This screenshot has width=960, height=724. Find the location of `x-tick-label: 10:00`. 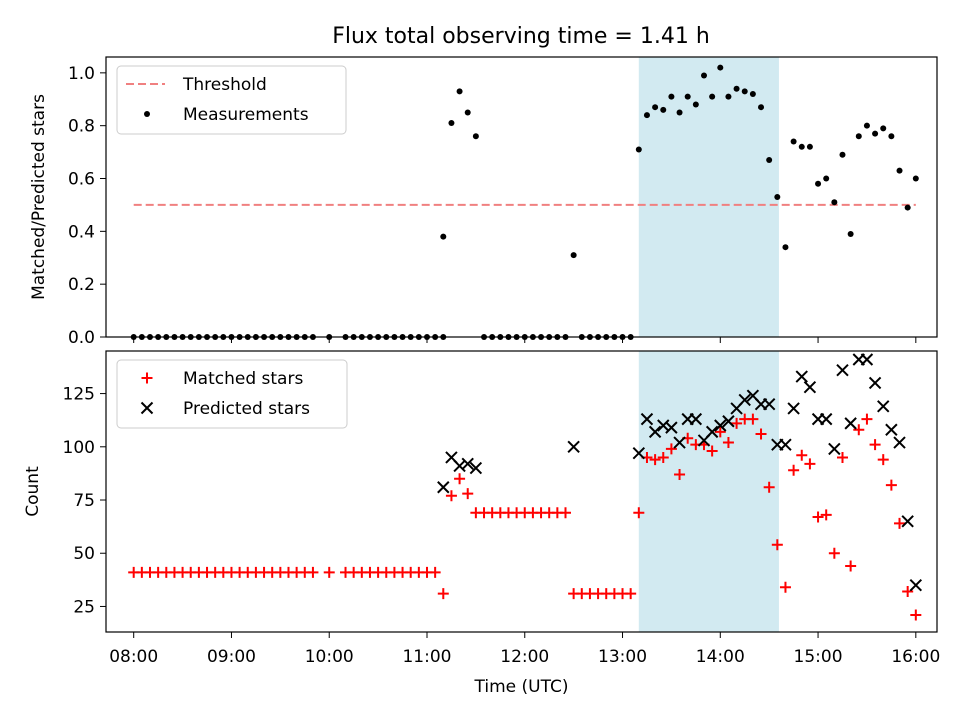

x-tick-label: 10:00 is located at coordinates (329, 657).